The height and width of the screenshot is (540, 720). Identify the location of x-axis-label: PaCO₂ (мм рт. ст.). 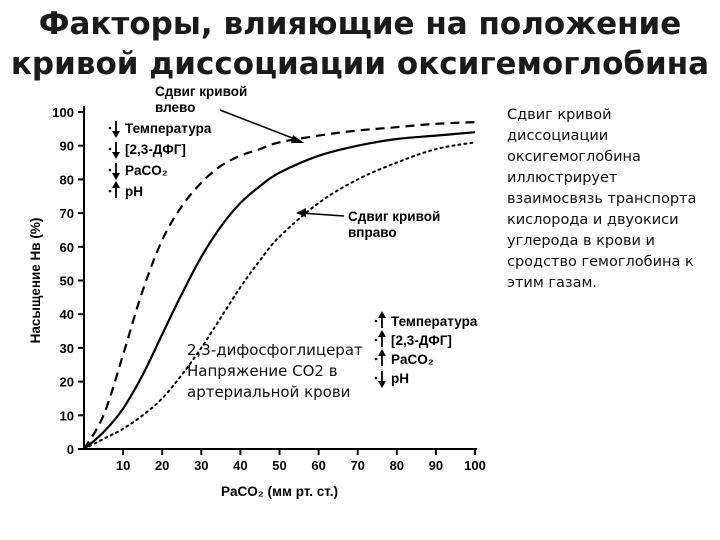
(279, 491).